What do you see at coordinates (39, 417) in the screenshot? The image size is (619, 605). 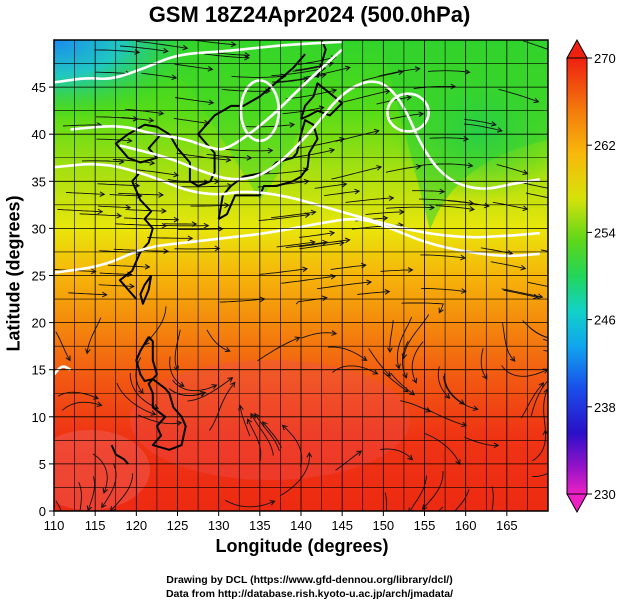 I see `y-tick-label: 10` at bounding box center [39, 417].